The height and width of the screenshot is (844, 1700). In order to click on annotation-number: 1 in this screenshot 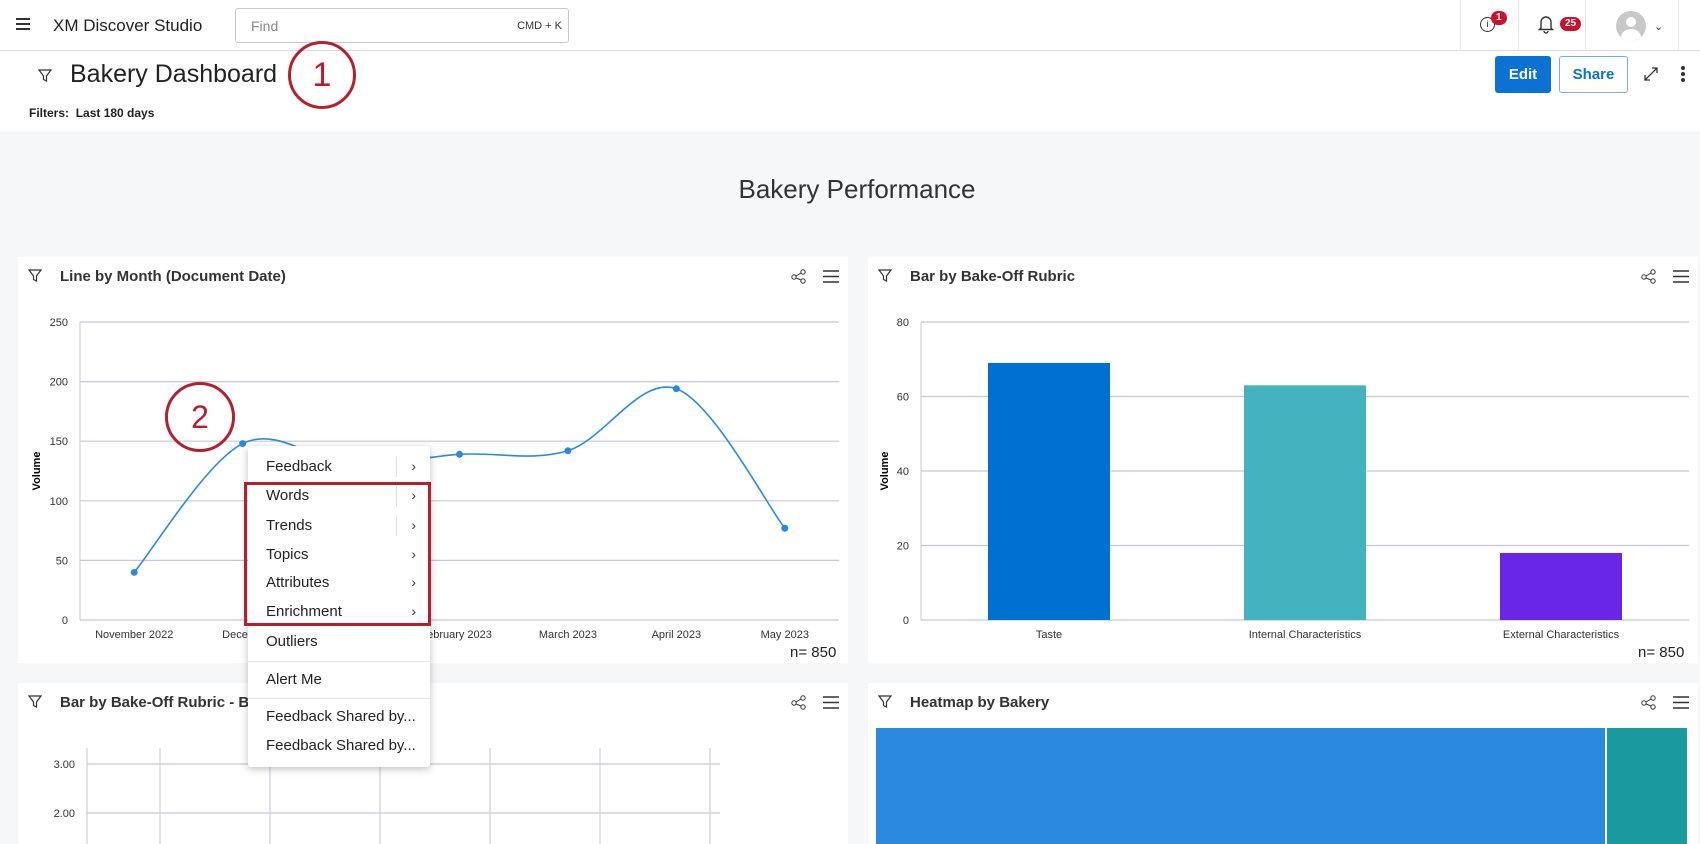, I will do `click(322, 74)`.